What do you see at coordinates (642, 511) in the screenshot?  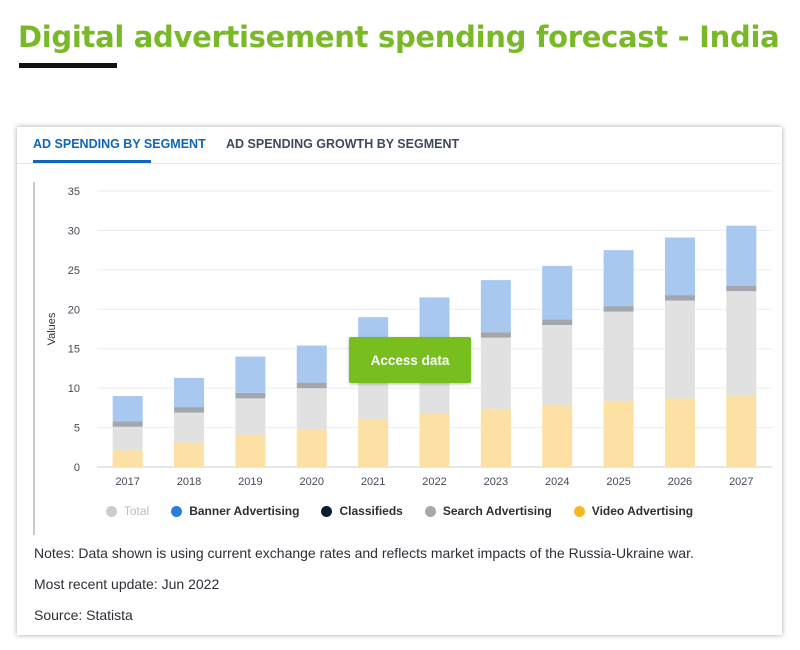 I see `legend-label: Video Advertising` at bounding box center [642, 511].